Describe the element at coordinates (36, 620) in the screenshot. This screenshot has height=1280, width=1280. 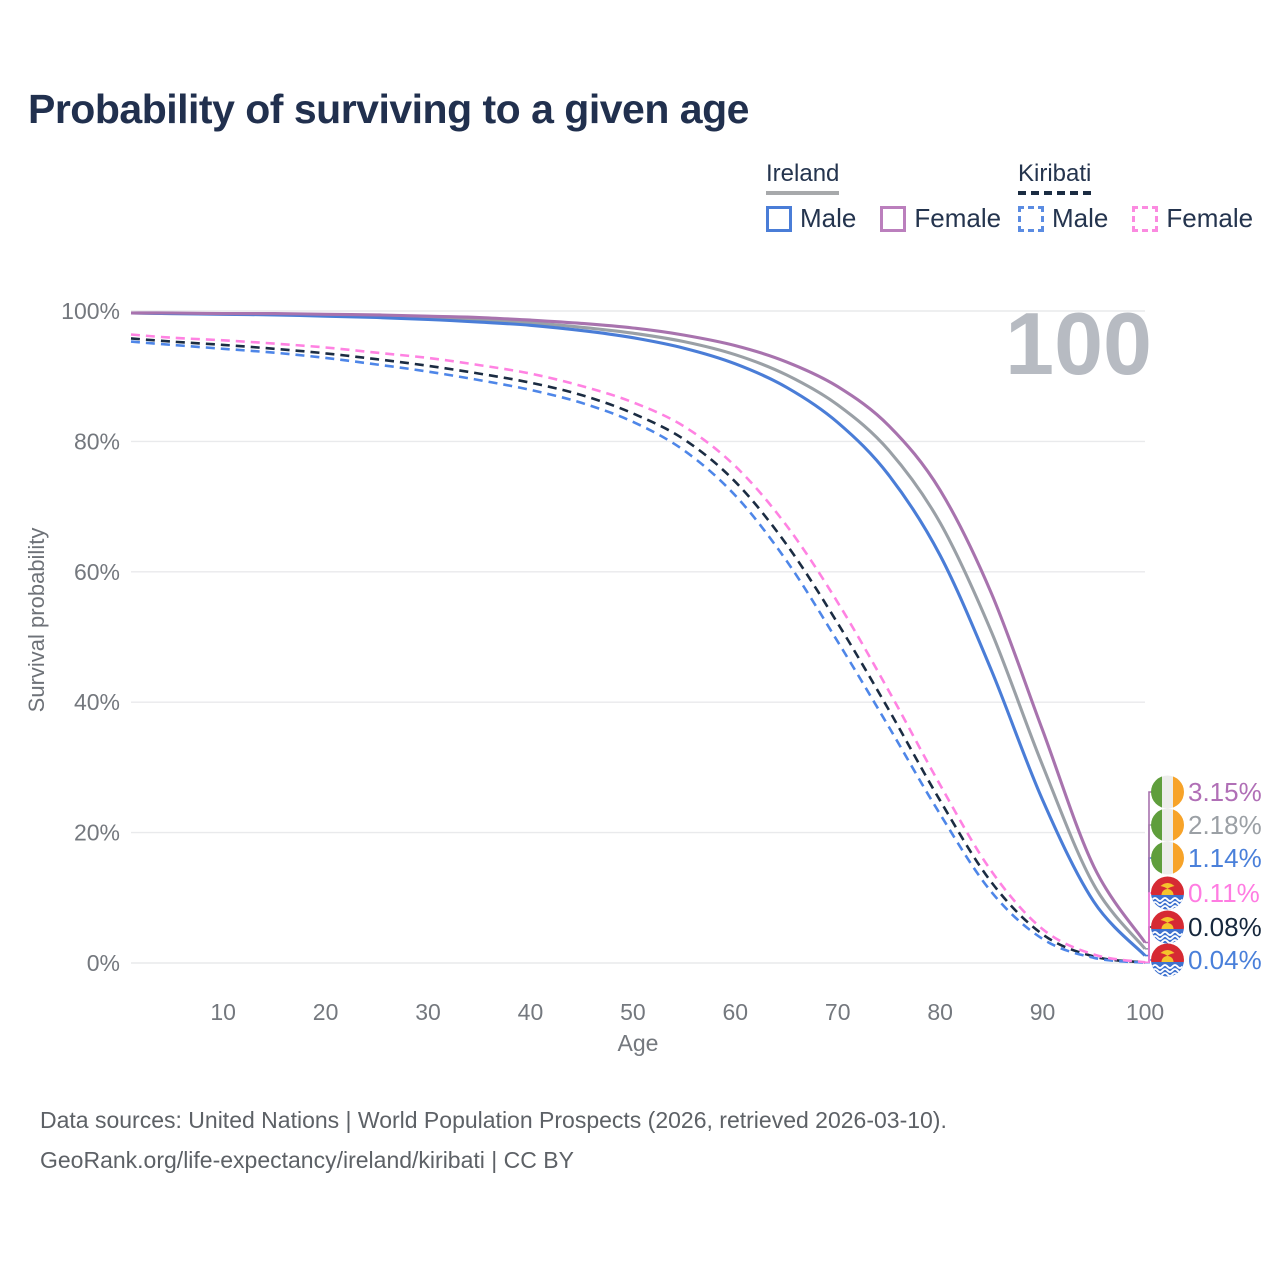
I see `y-axis-title: Survival probability` at that location.